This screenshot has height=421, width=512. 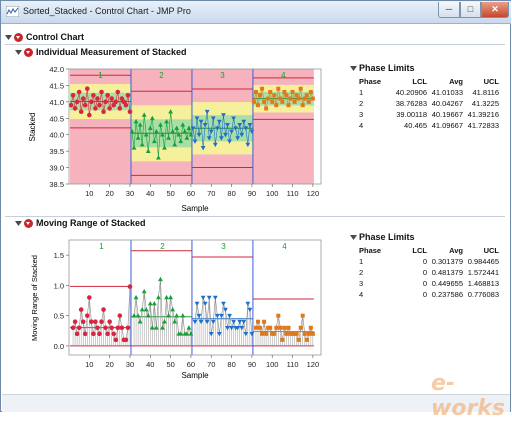 What do you see at coordinates (12, 11) in the screenshot?
I see `control-chart-app-icon` at bounding box center [12, 11].